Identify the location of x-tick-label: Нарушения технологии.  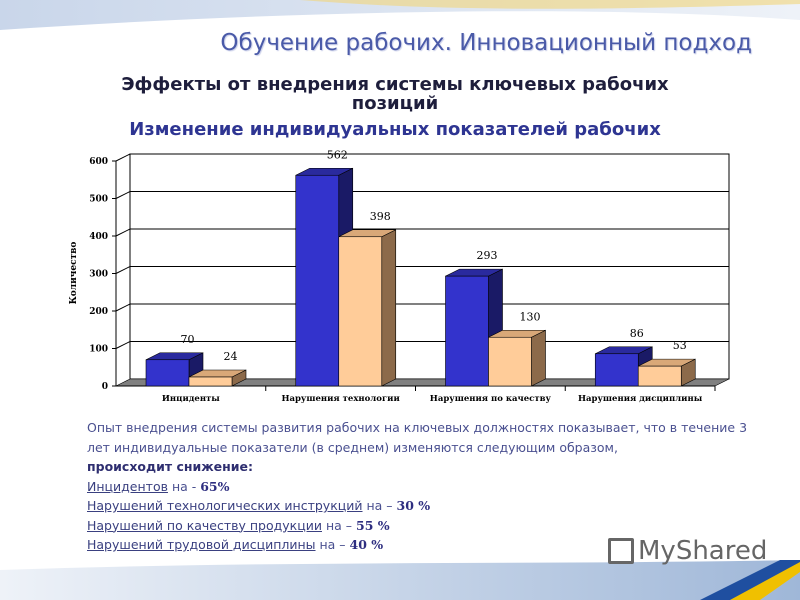
(340, 399).